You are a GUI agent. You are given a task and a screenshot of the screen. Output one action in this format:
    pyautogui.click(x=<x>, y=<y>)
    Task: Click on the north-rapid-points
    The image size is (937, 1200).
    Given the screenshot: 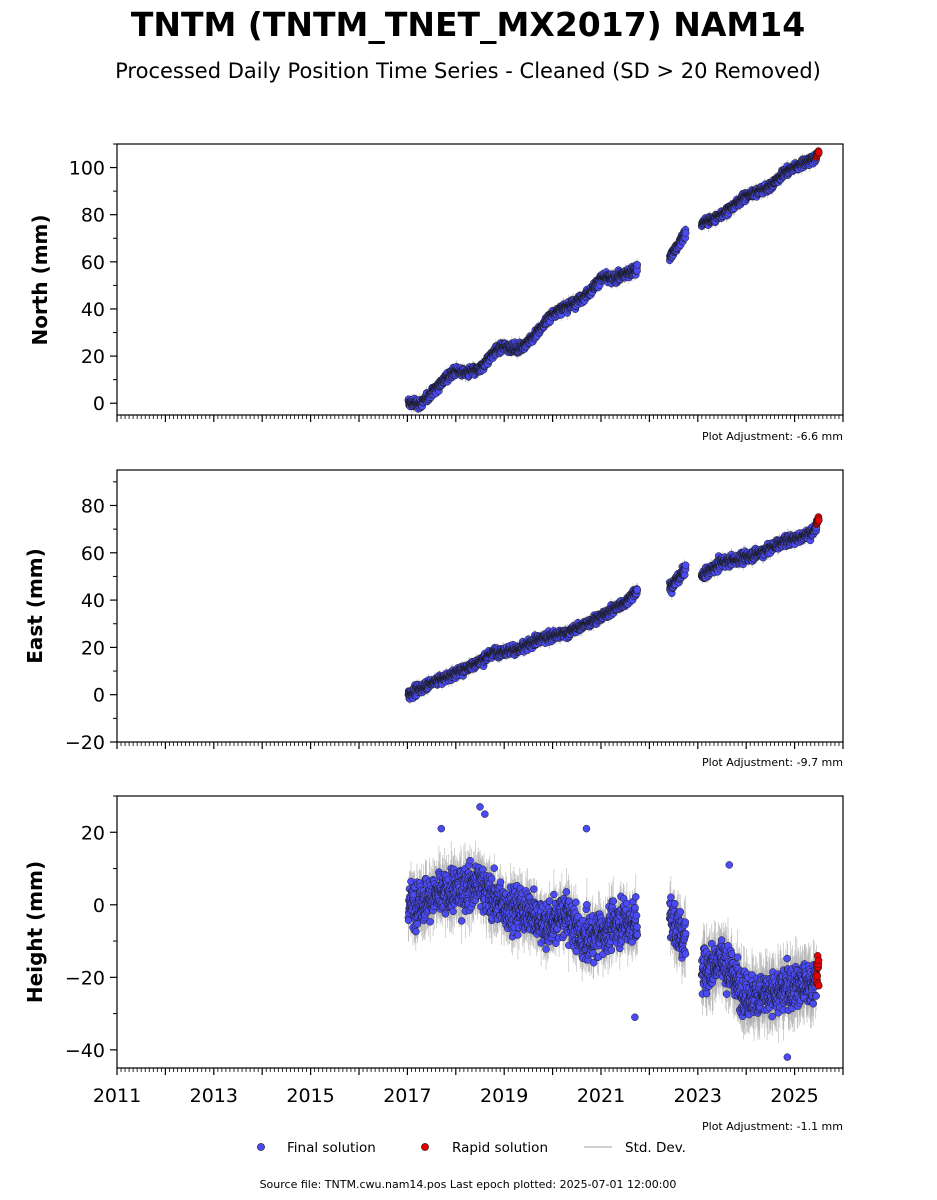 What is the action you would take?
    pyautogui.click(x=817, y=154)
    